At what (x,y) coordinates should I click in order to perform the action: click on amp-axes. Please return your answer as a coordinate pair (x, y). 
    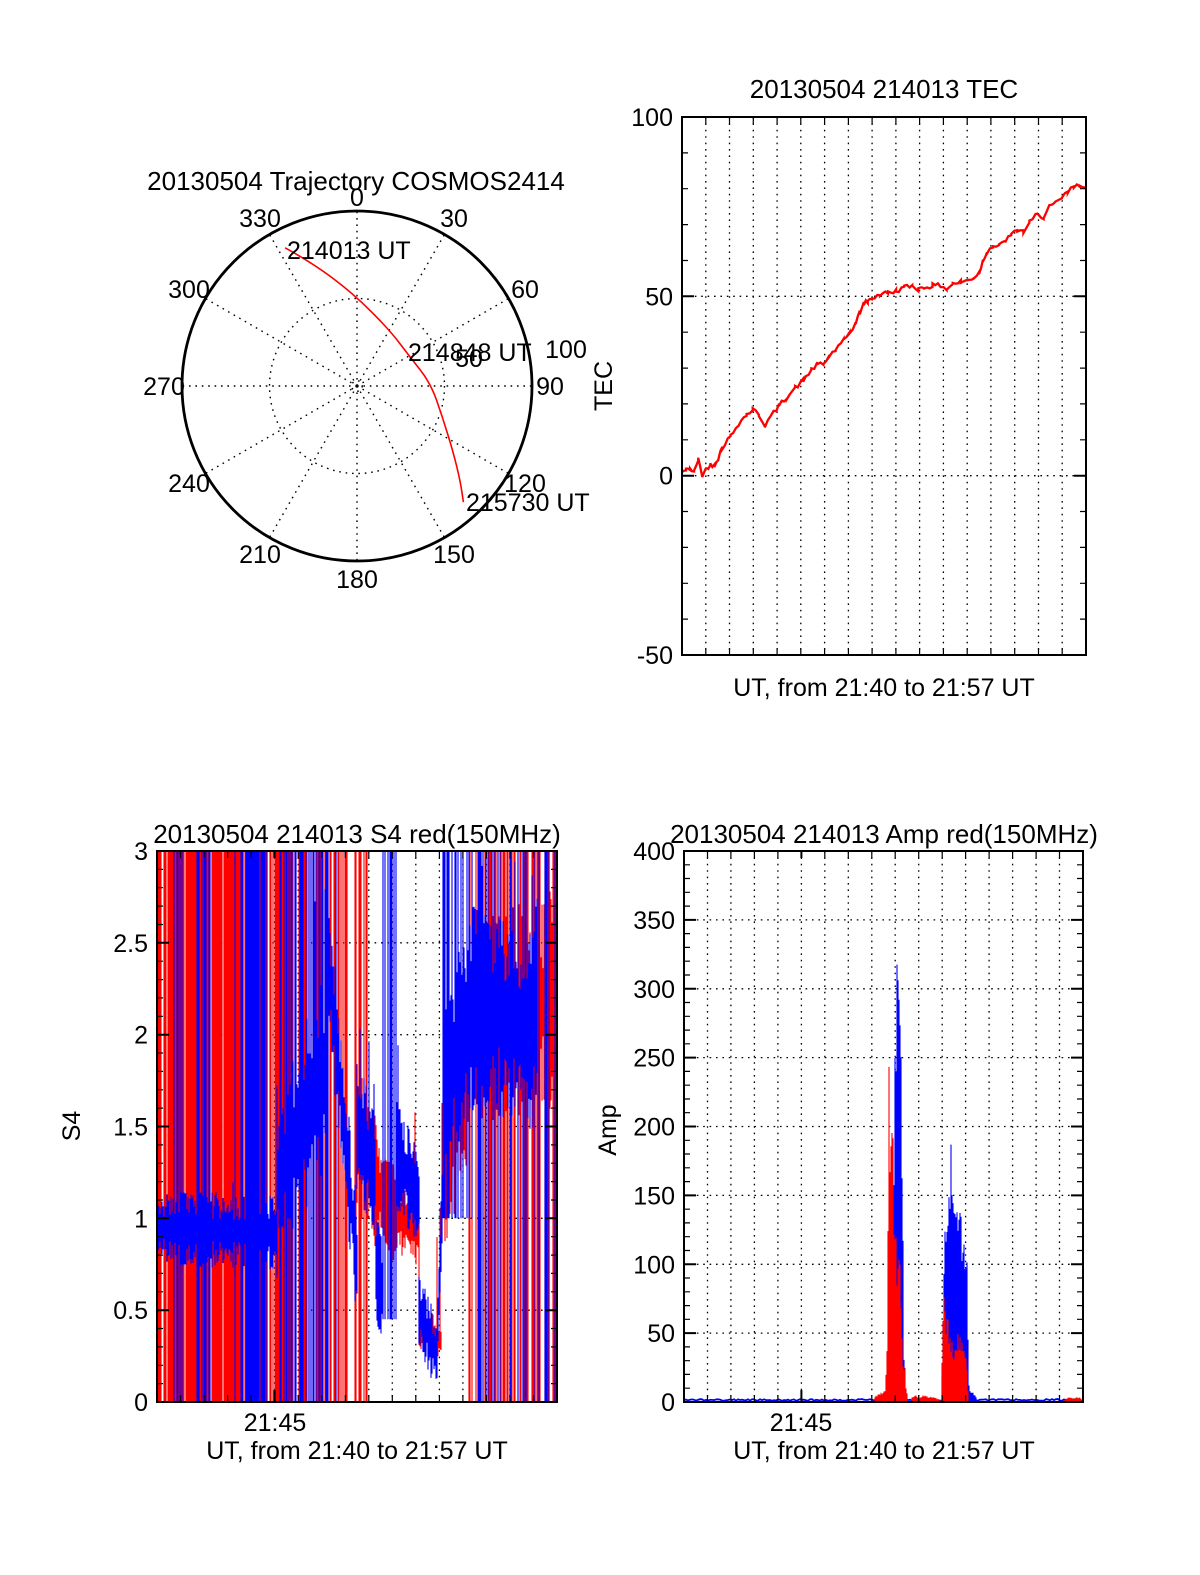
    Looking at the image, I should click on (883, 1126).